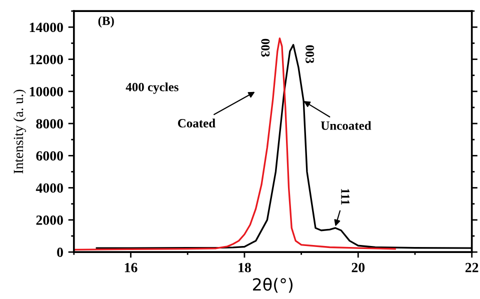  Describe the element at coordinates (346, 125) in the screenshot. I see `annotation: Uncoated` at that location.